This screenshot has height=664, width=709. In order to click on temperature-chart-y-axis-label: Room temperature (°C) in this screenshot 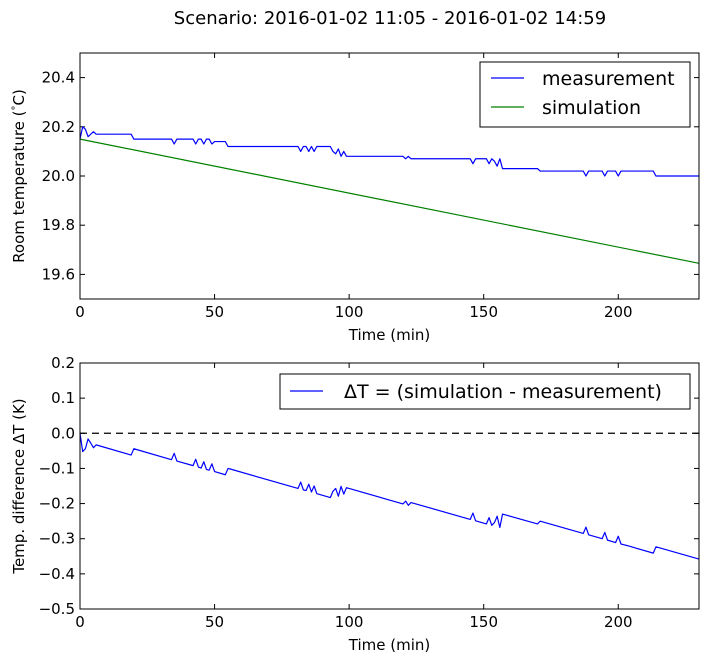, I will do `click(19, 176)`.